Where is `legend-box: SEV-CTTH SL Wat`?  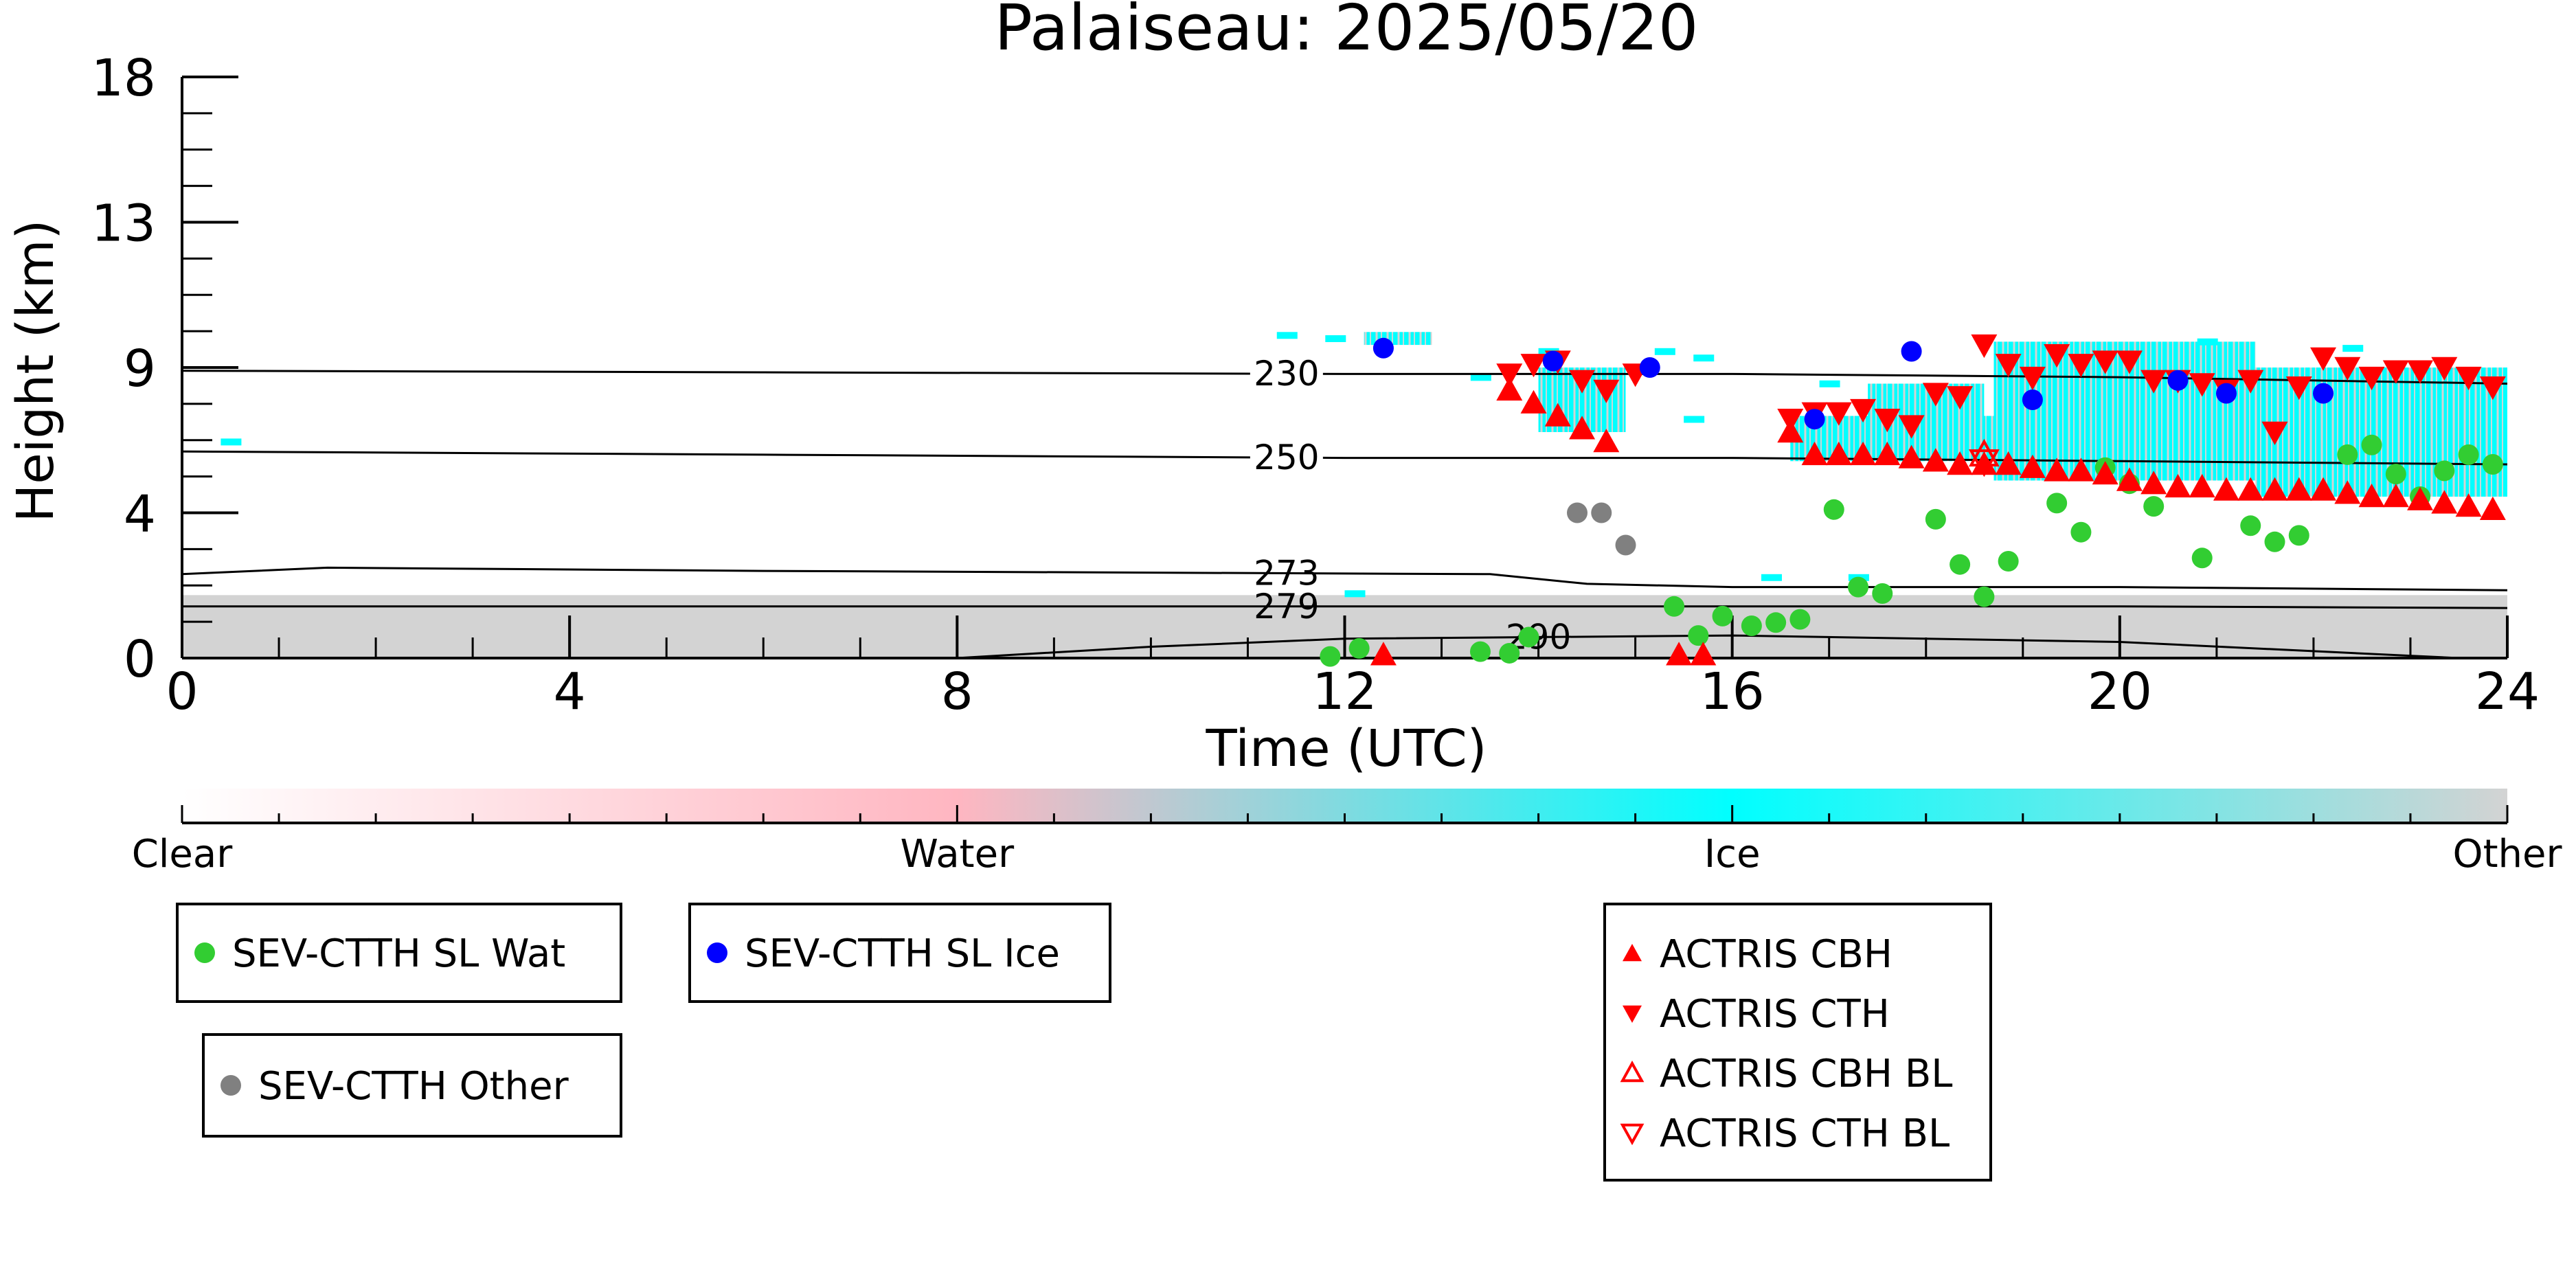 legend-box: SEV-CTTH SL Wat is located at coordinates (399, 953).